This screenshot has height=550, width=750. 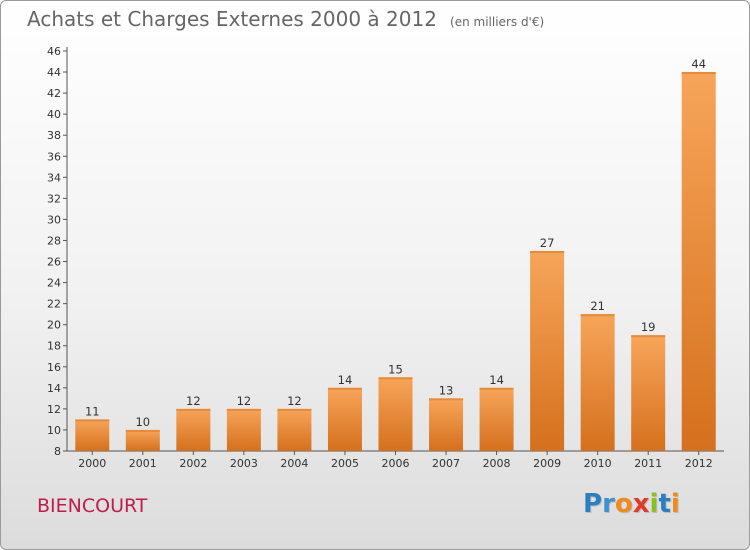 What do you see at coordinates (54, 51) in the screenshot?
I see `y-tick-label: 46` at bounding box center [54, 51].